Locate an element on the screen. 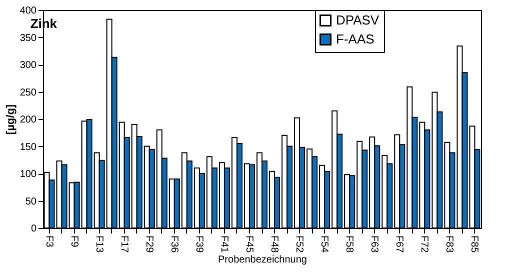  y-tick-label: 100 is located at coordinates (28, 174).